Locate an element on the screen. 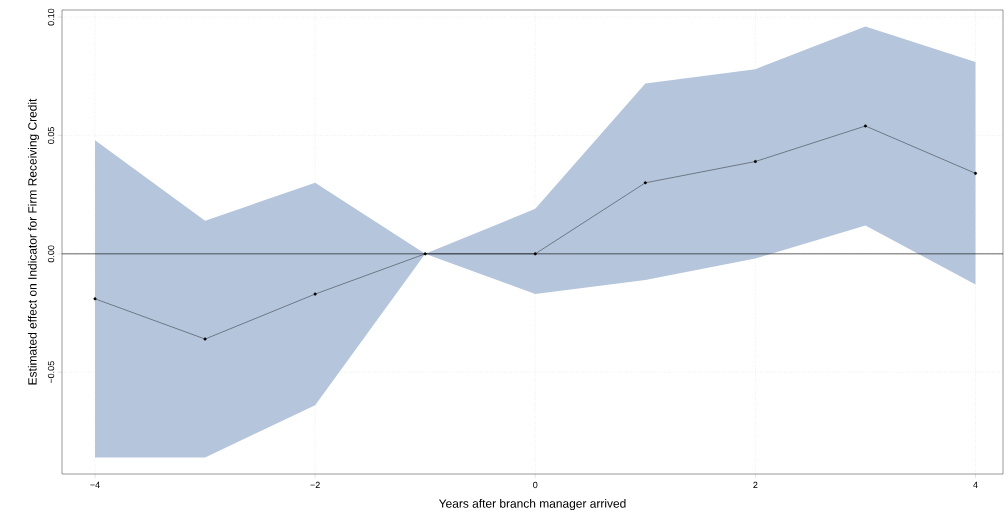 The height and width of the screenshot is (529, 1005). y-axis-title: Estimated effect on Indicator for Firm Receiving Credit is located at coordinates (33, 241).